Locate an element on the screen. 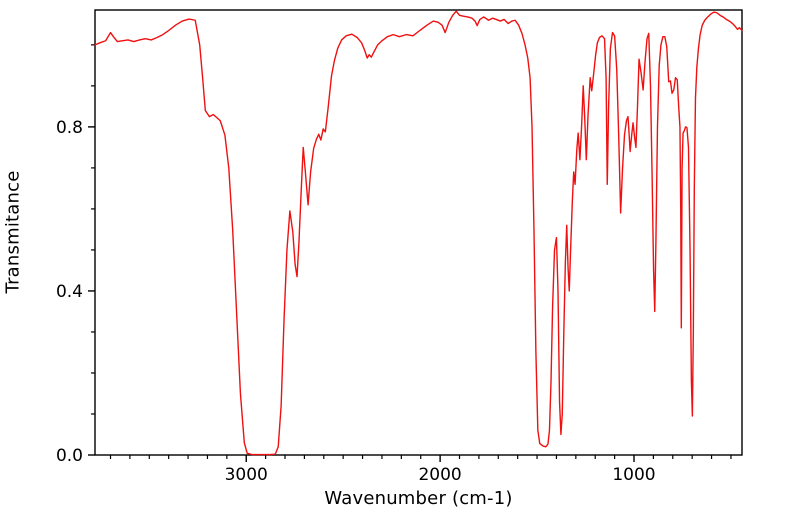 The width and height of the screenshot is (799, 516). y-axis-tick-label: 0.8 is located at coordinates (69, 128).